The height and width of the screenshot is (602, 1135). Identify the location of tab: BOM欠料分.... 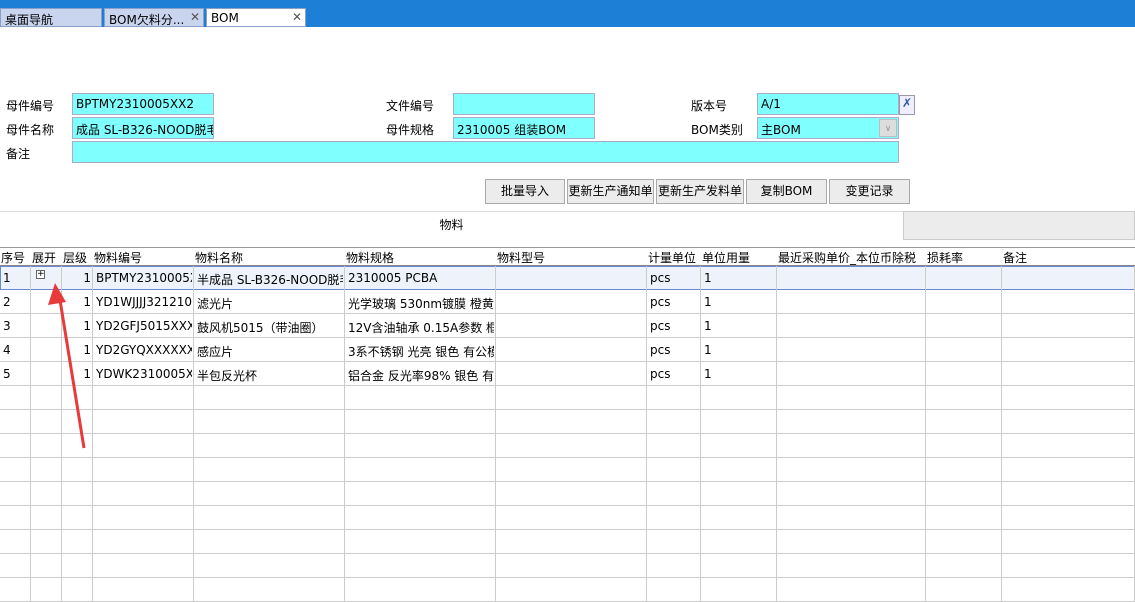
(154, 17).